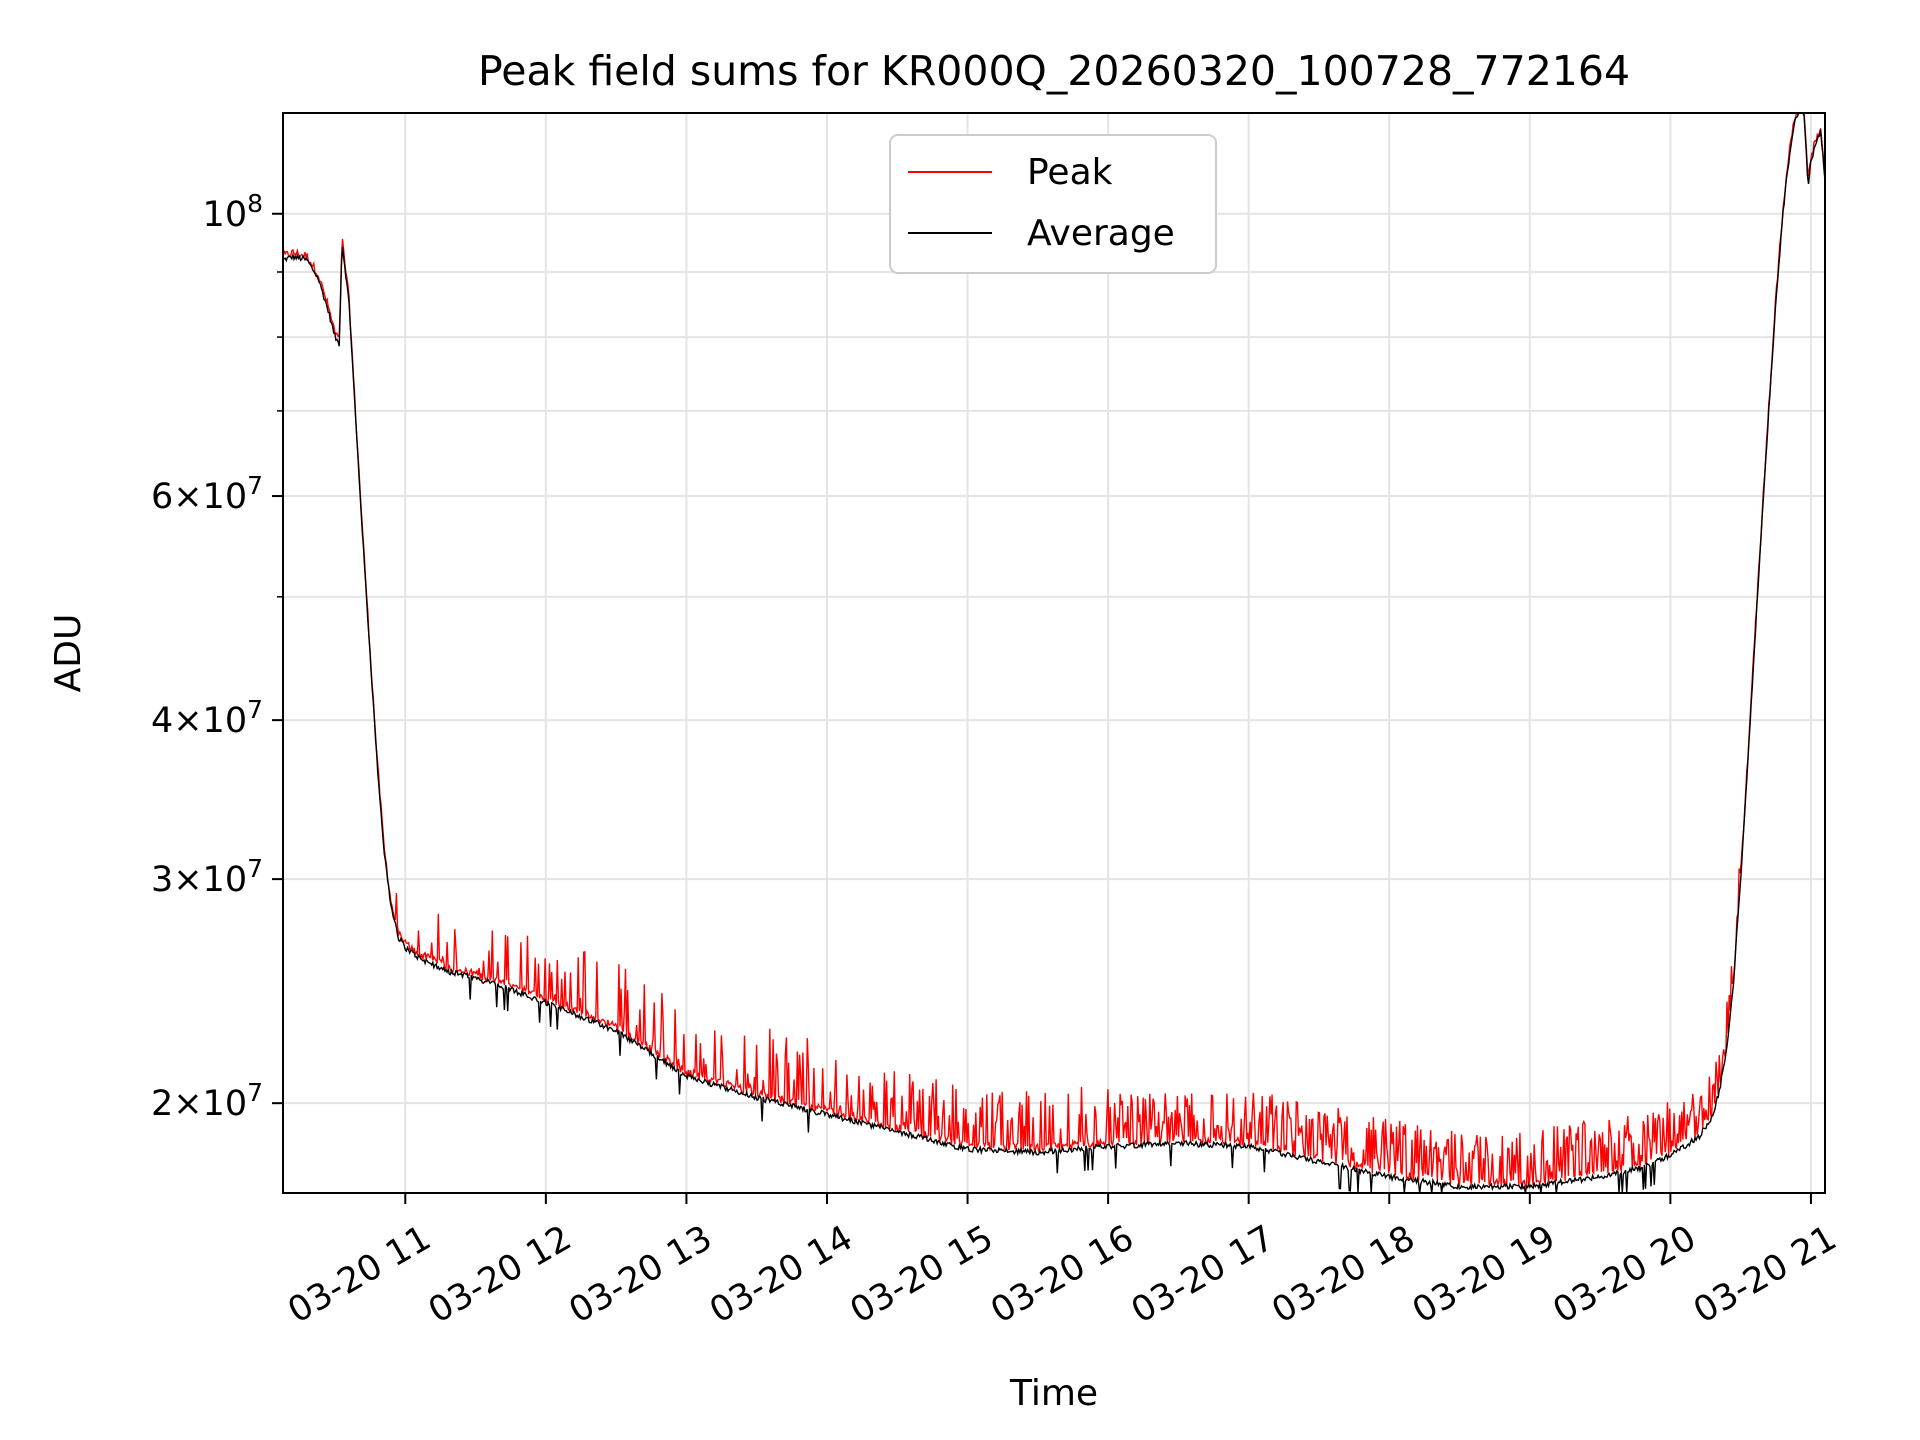 The height and width of the screenshot is (1440, 1920). What do you see at coordinates (1101, 233) in the screenshot?
I see `legend-average-label: Average` at bounding box center [1101, 233].